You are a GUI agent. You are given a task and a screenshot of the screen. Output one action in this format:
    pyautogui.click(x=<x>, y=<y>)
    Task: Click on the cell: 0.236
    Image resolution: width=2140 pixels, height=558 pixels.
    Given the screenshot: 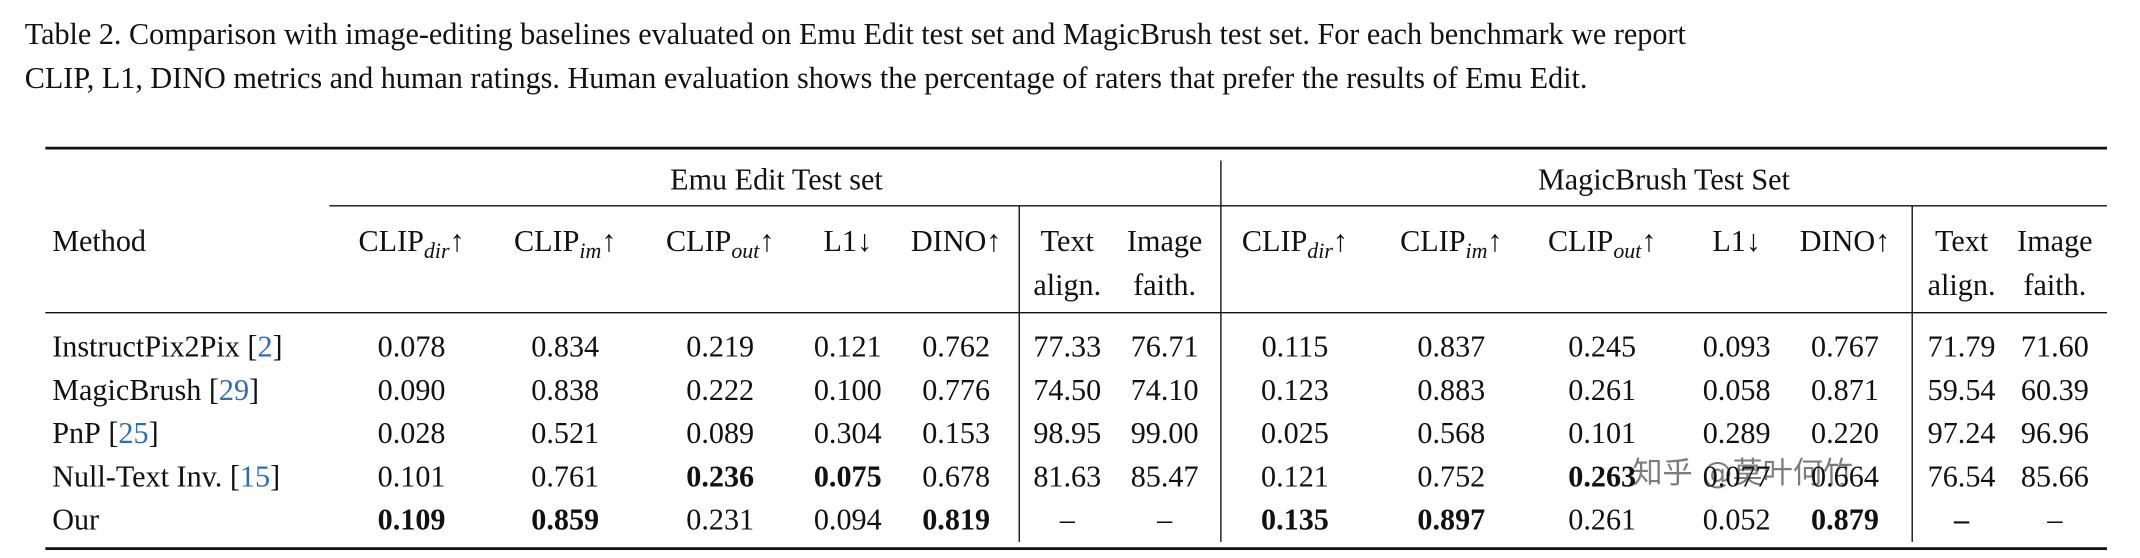 What is the action you would take?
    pyautogui.click(x=720, y=476)
    